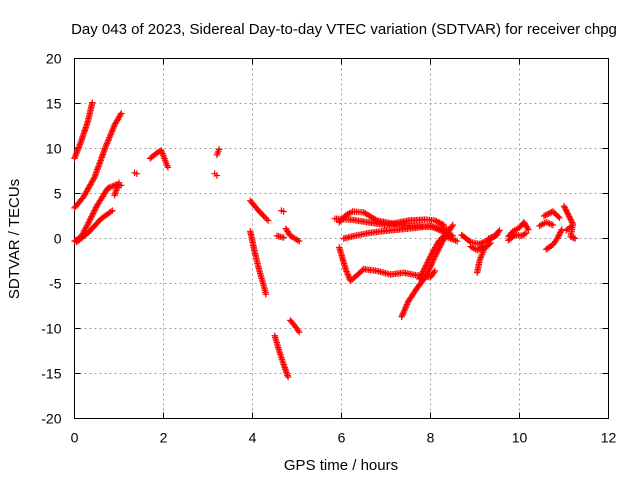 This screenshot has width=640, height=480. Describe the element at coordinates (51, 374) in the screenshot. I see `y-tick-label: -15` at that location.